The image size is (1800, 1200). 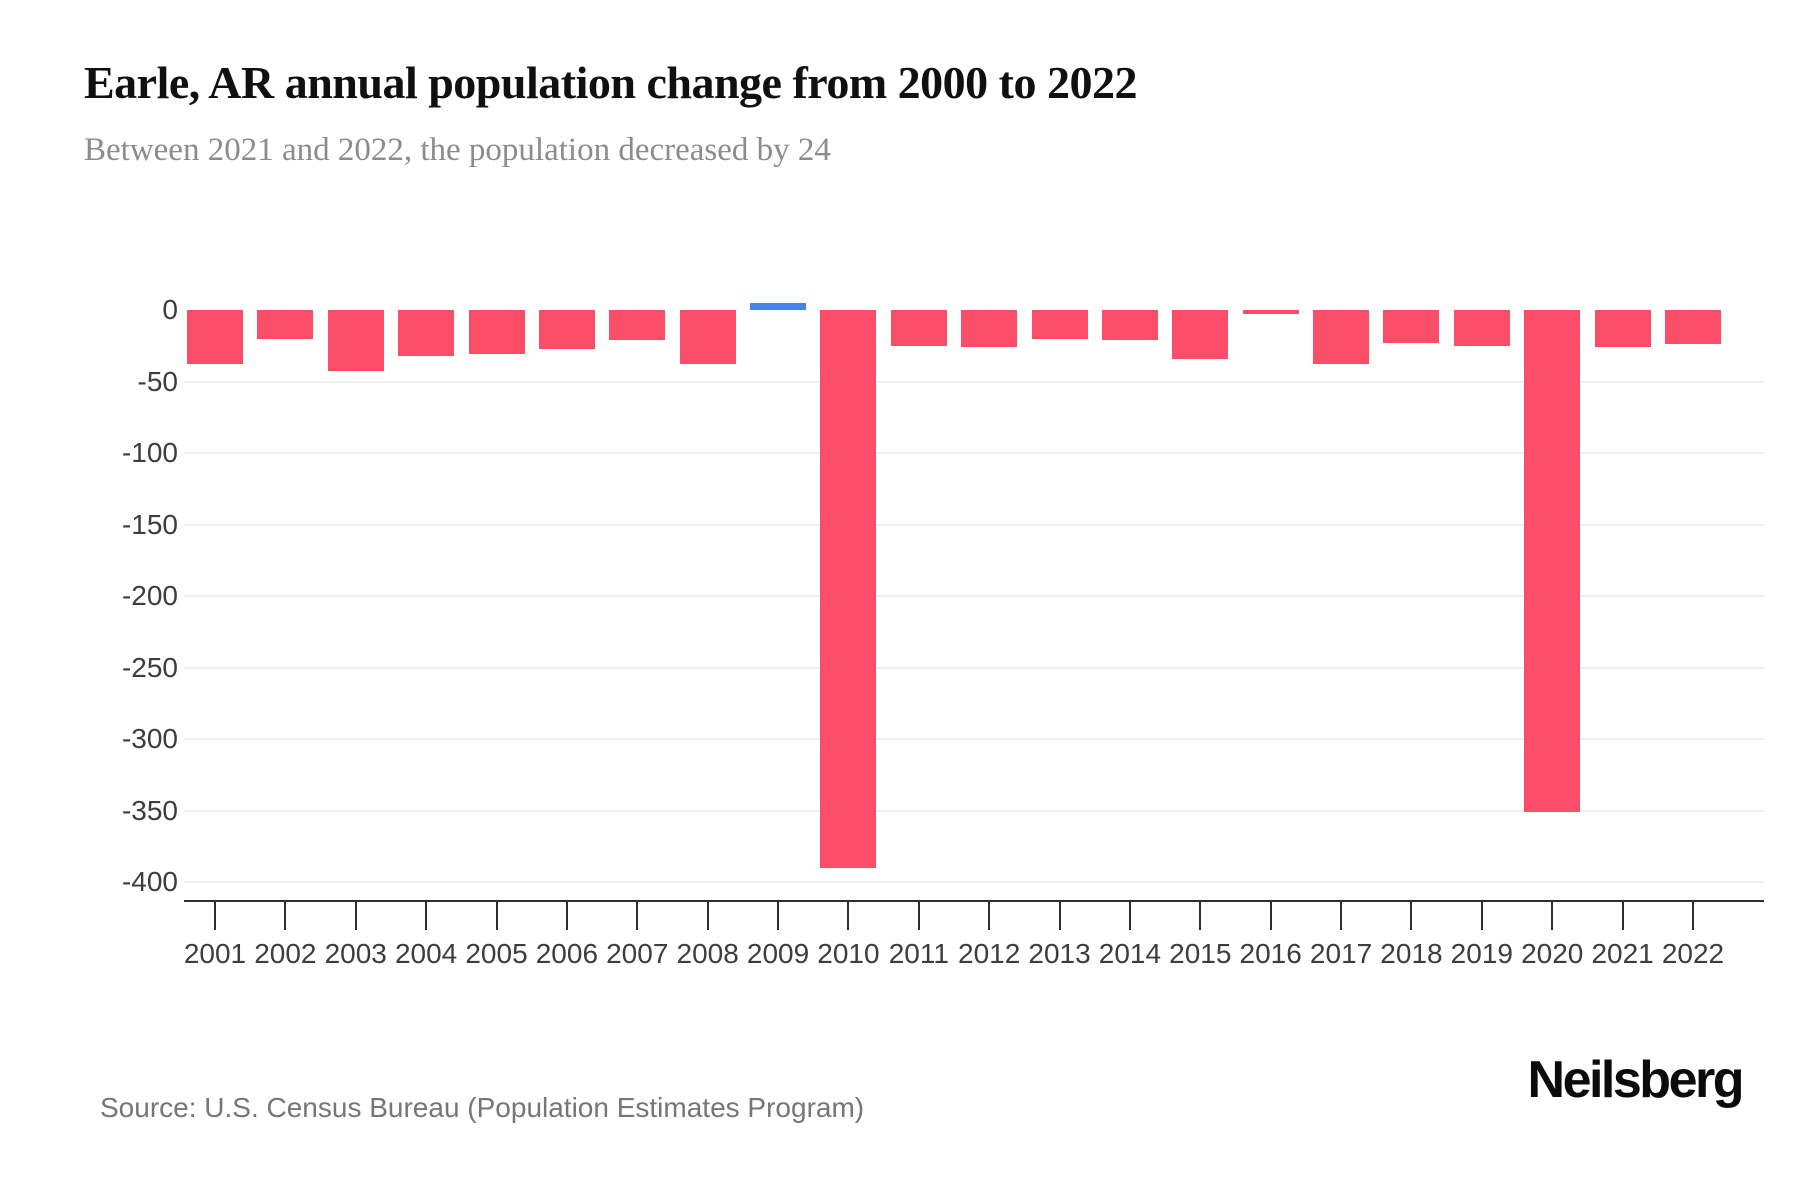 I want to click on bar-2008, so click(x=707, y=337).